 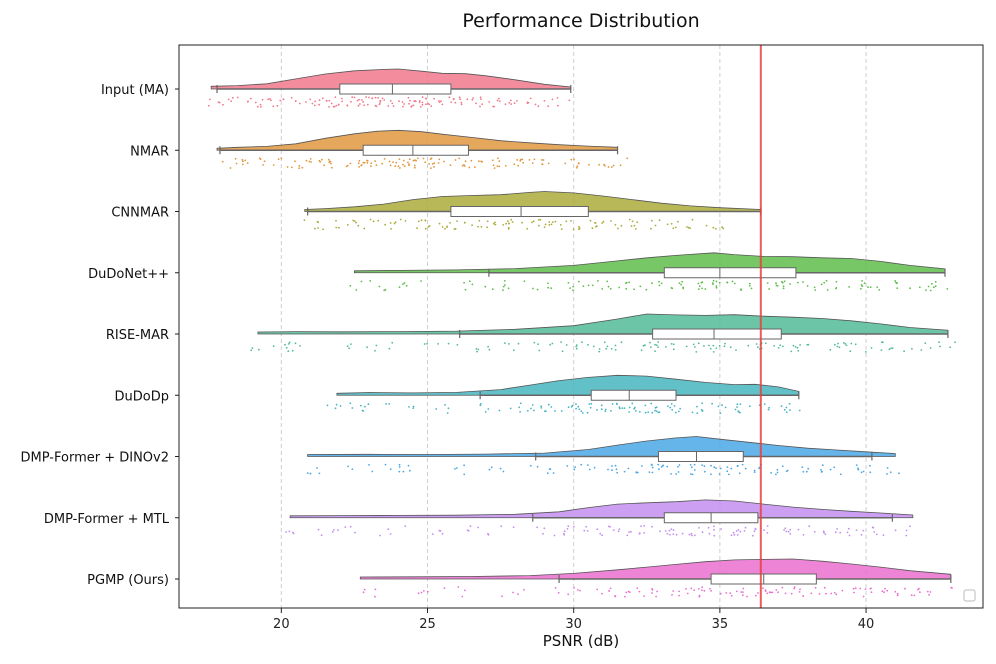 What do you see at coordinates (649, 272) in the screenshot?
I see `series-group` at bounding box center [649, 272].